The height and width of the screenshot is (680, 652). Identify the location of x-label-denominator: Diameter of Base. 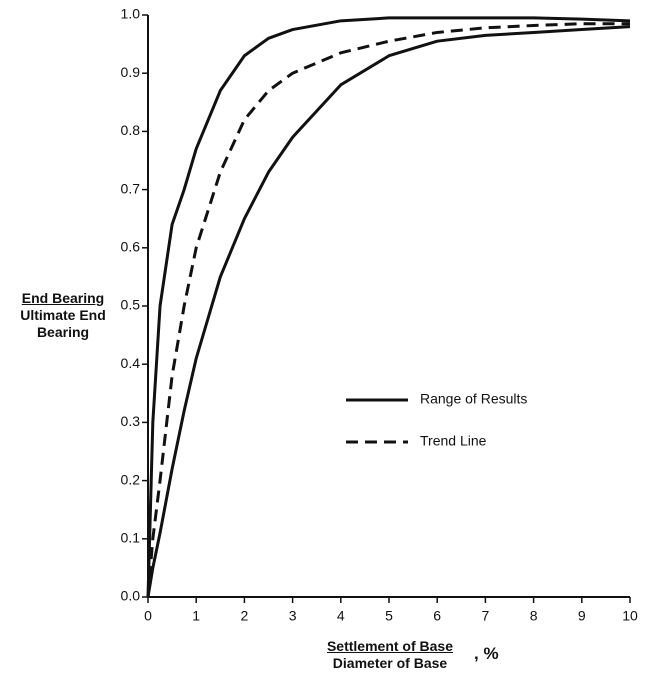
(390, 663).